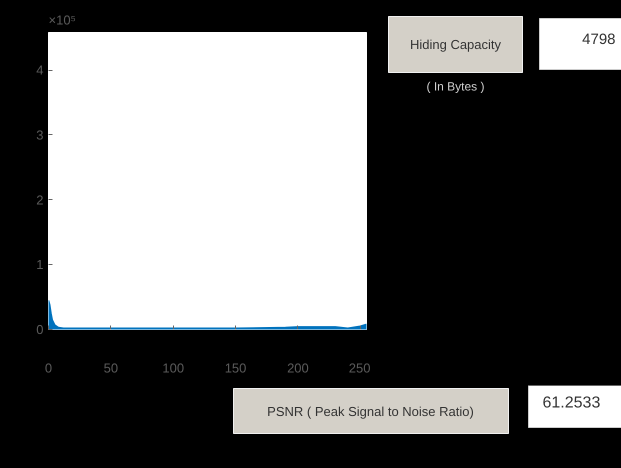 This screenshot has height=468, width=621. What do you see at coordinates (599, 39) in the screenshot?
I see `text: 4798` at bounding box center [599, 39].